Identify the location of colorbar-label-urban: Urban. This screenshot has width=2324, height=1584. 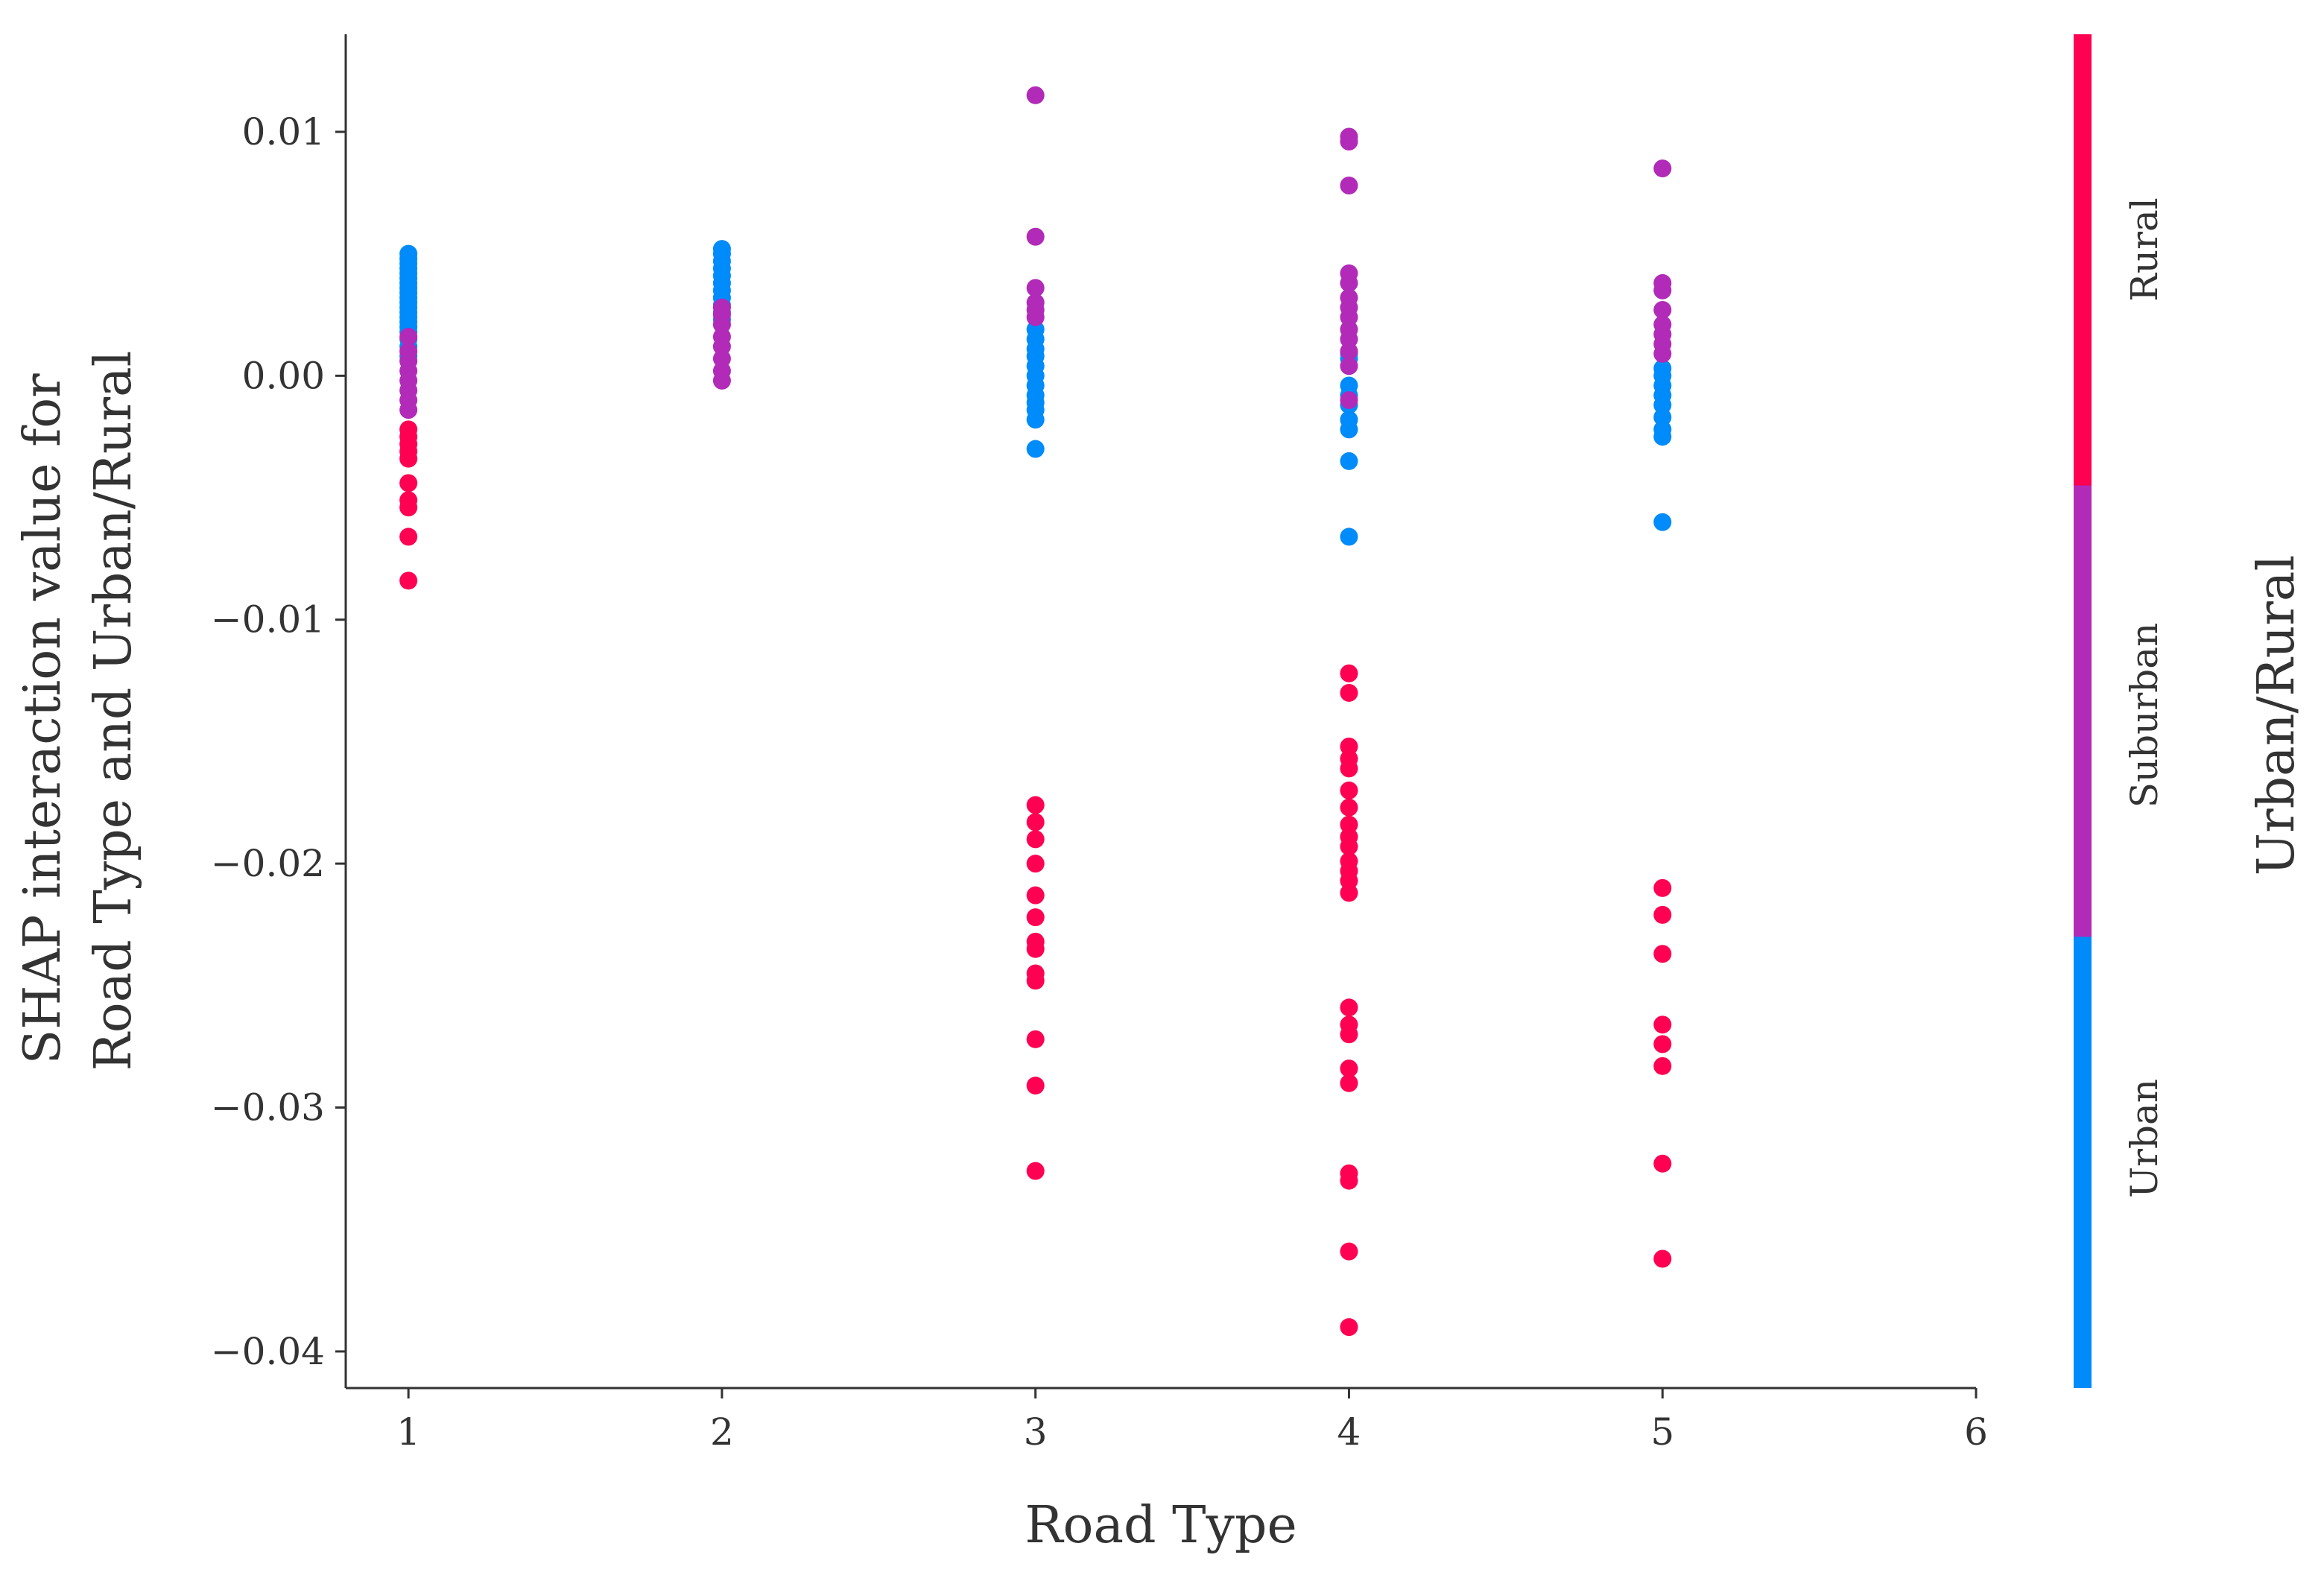
(2144, 1138).